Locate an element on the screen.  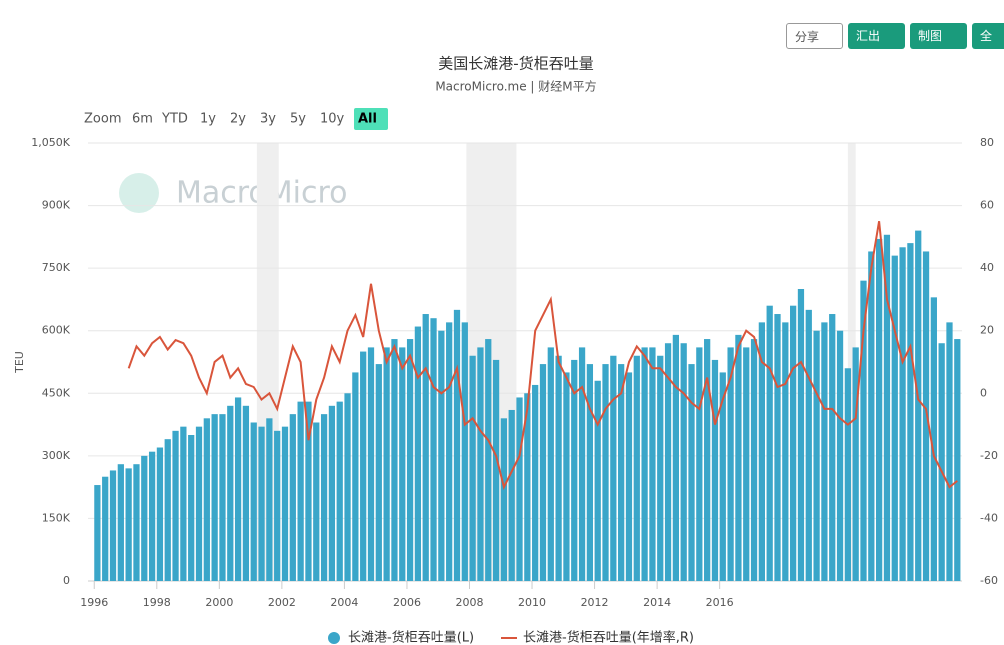
range-button-bg is located at coordinates (371, 119).